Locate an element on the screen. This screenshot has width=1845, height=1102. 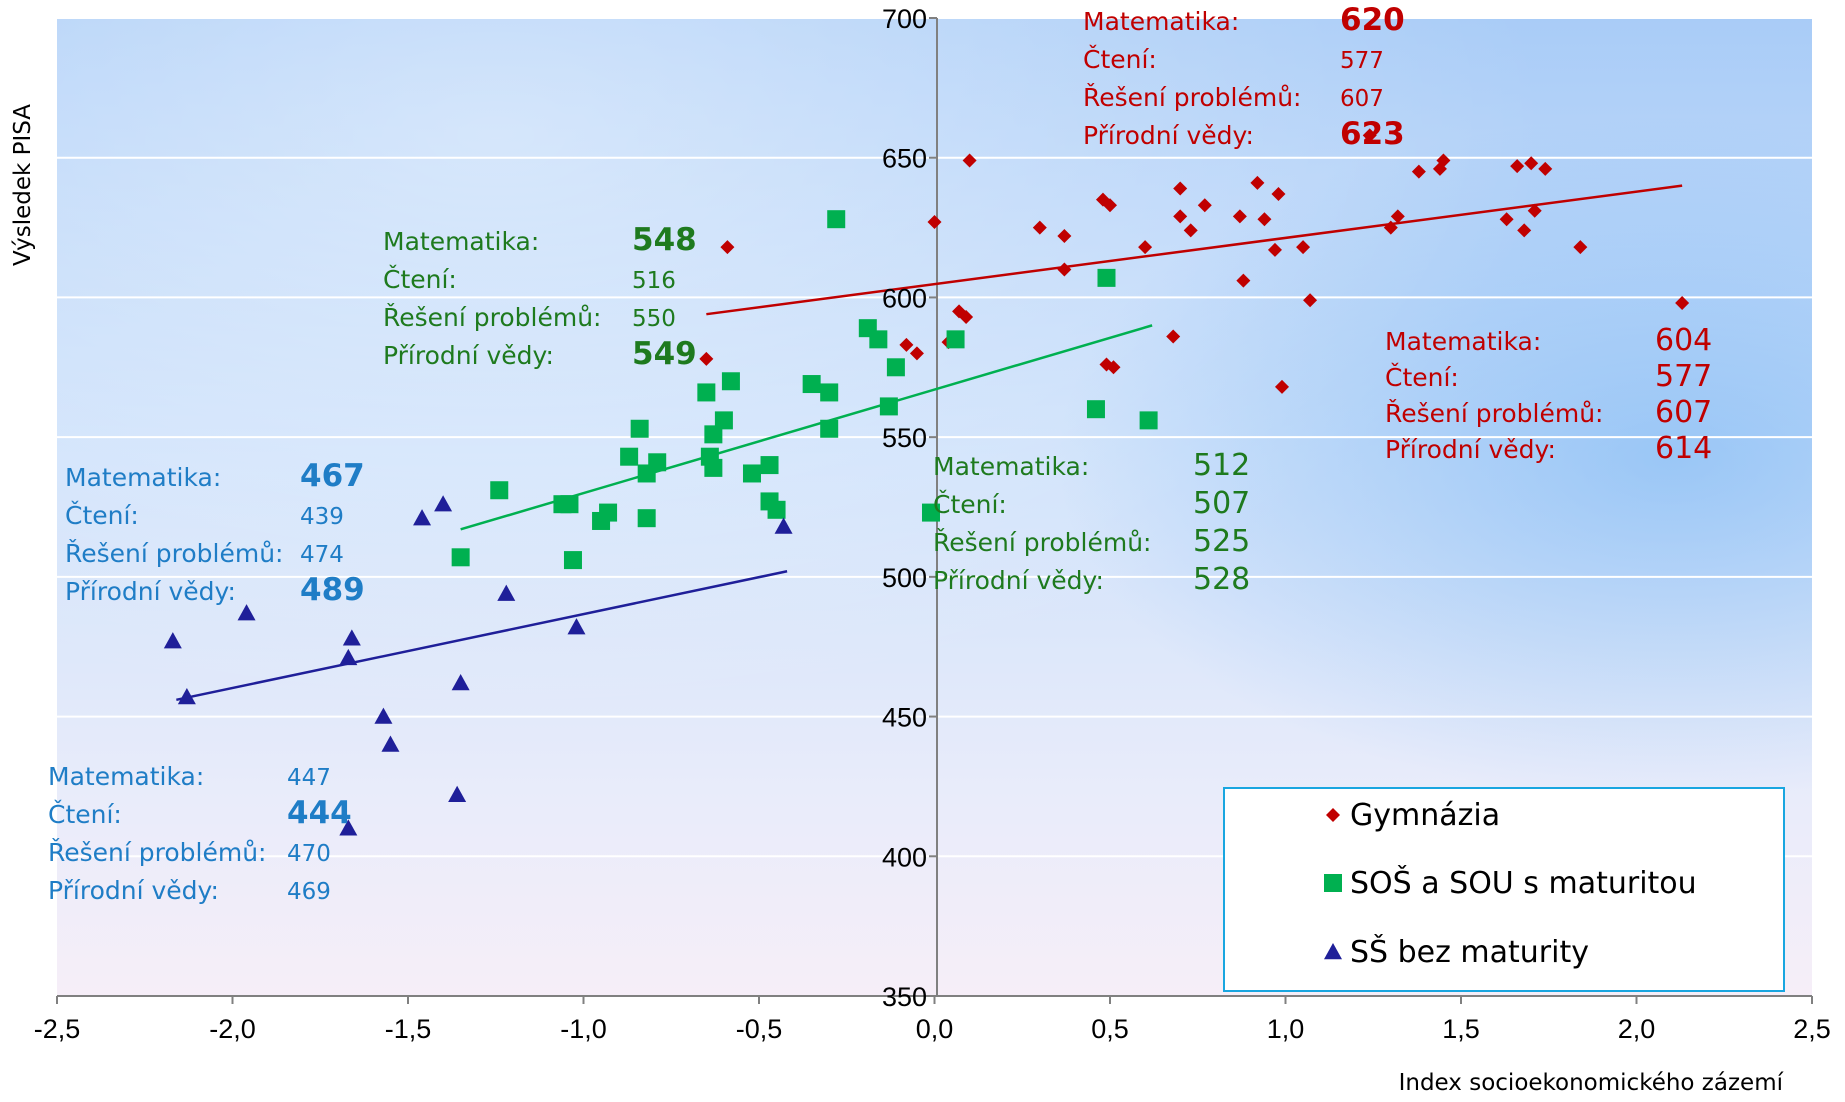
y-tick-label: 500 is located at coordinates (904, 578).